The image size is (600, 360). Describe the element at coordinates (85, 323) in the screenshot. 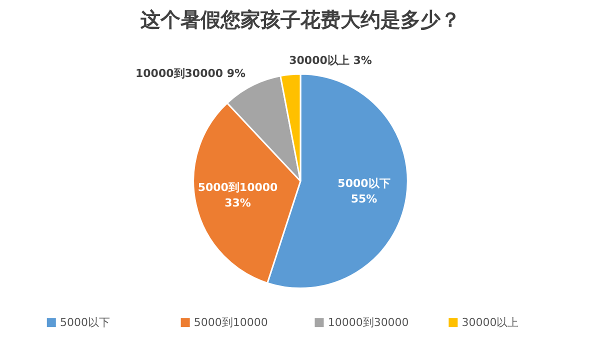

I see `legend-label: 5000以下` at that location.